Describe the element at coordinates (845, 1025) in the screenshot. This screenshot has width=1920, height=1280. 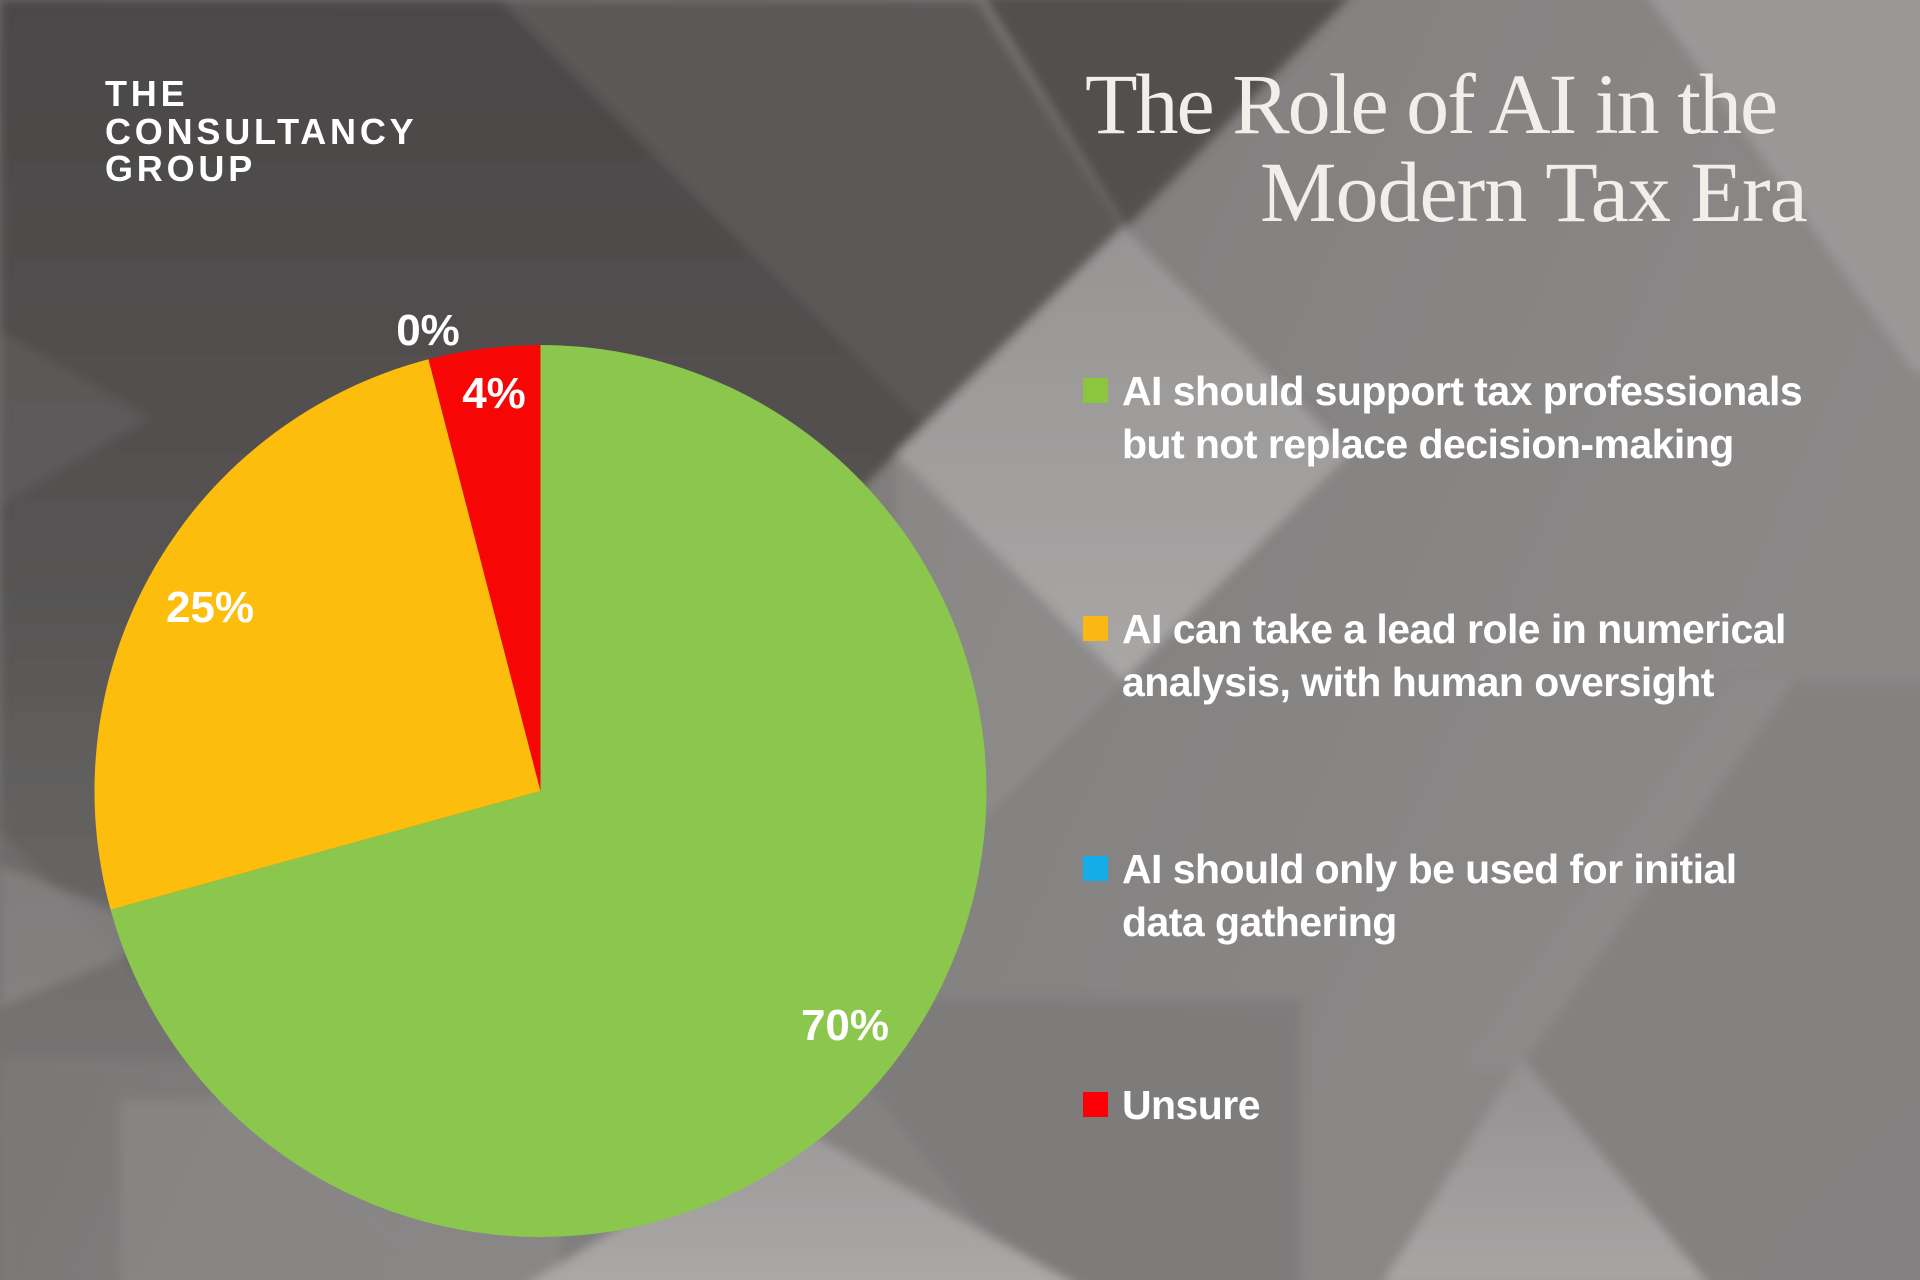
I see `svg-text: 70%` at that location.